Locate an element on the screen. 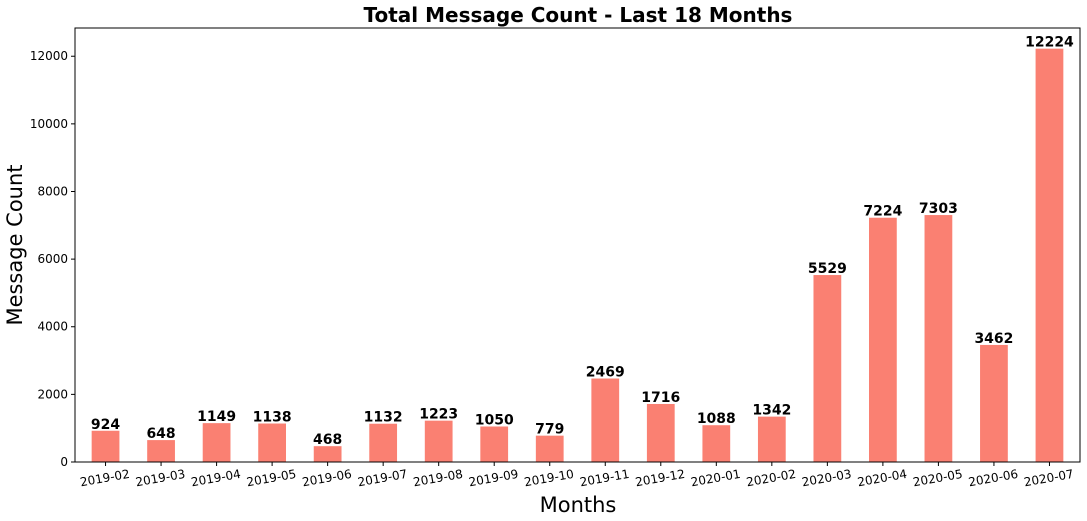 The image size is (1087, 521). bar-value-label: 1223 is located at coordinates (438, 415).